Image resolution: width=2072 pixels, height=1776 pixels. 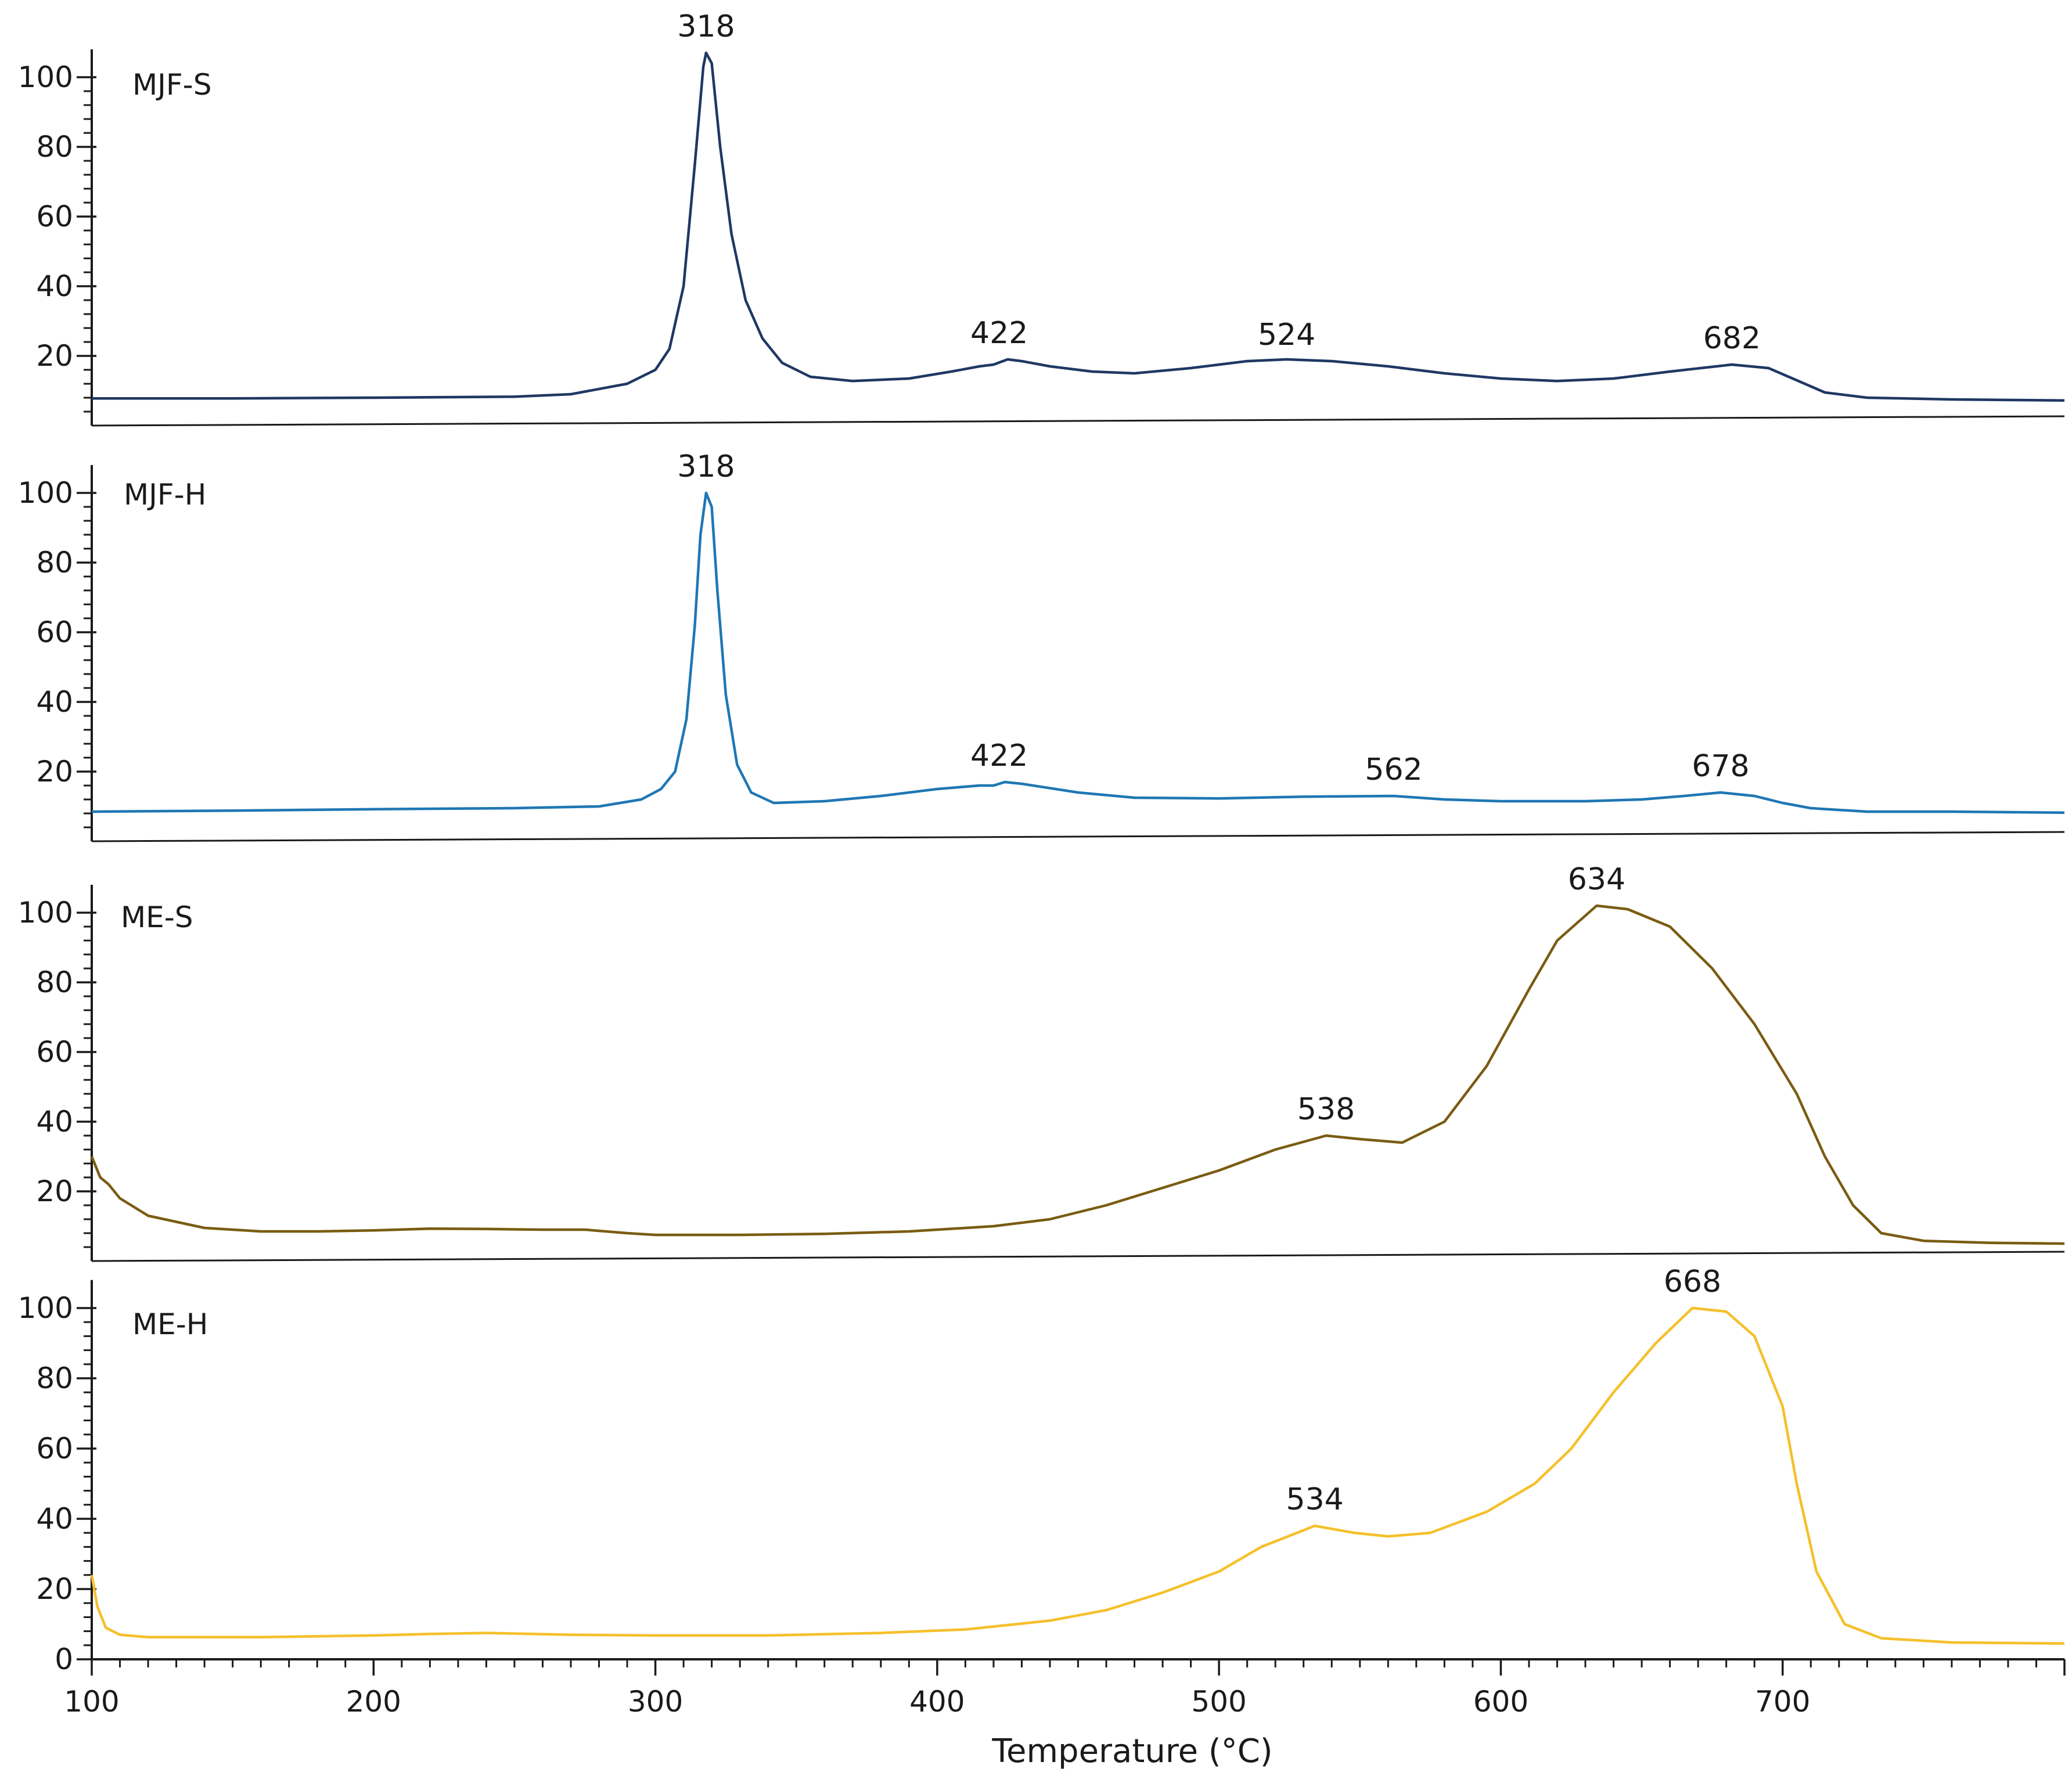 I want to click on x-tick-label: 600, so click(x=1500, y=1702).